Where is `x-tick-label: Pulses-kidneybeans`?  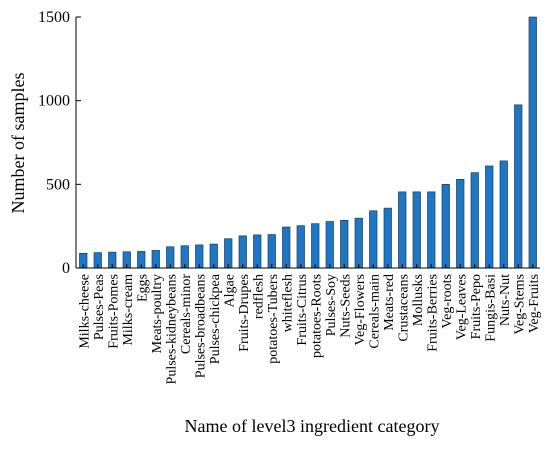 x-tick-label: Pulses-kidneybeans is located at coordinates (171, 329).